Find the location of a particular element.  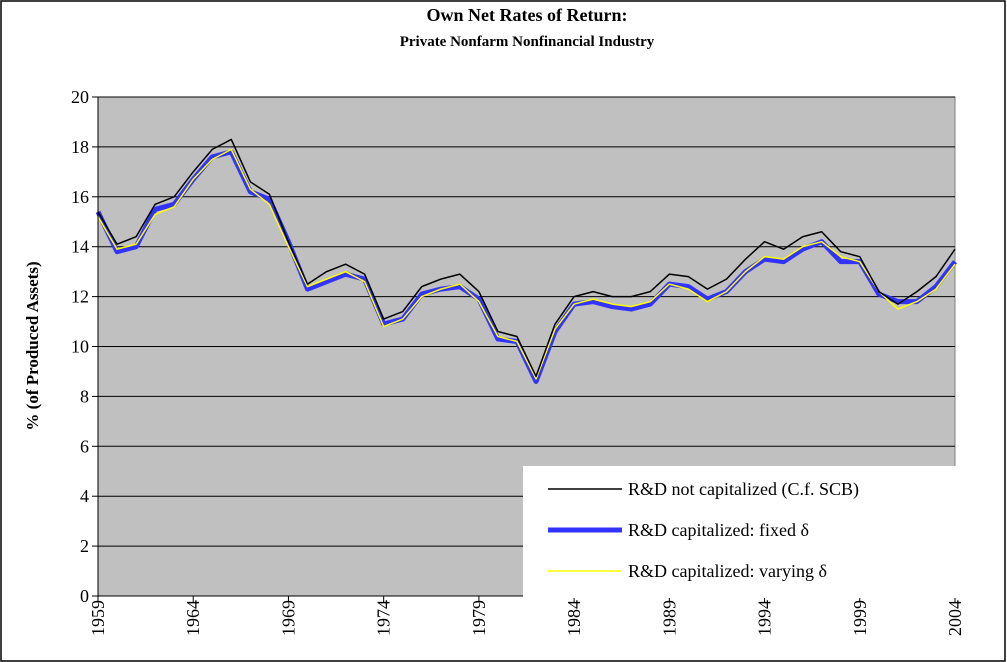

y-tick-label: 4 is located at coordinates (84, 496).